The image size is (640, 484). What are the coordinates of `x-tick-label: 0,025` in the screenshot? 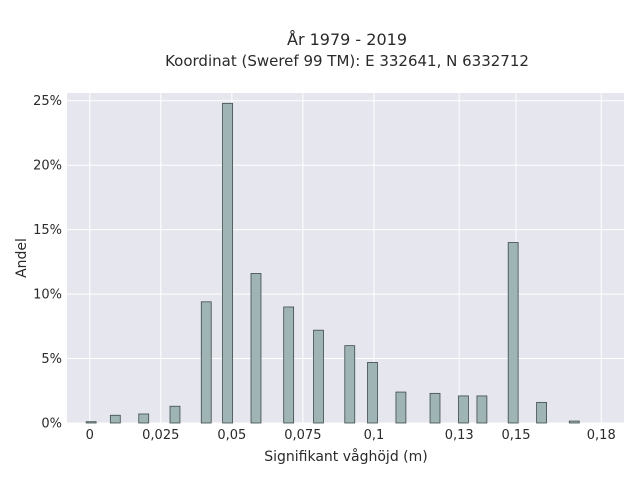 It's located at (160, 435).